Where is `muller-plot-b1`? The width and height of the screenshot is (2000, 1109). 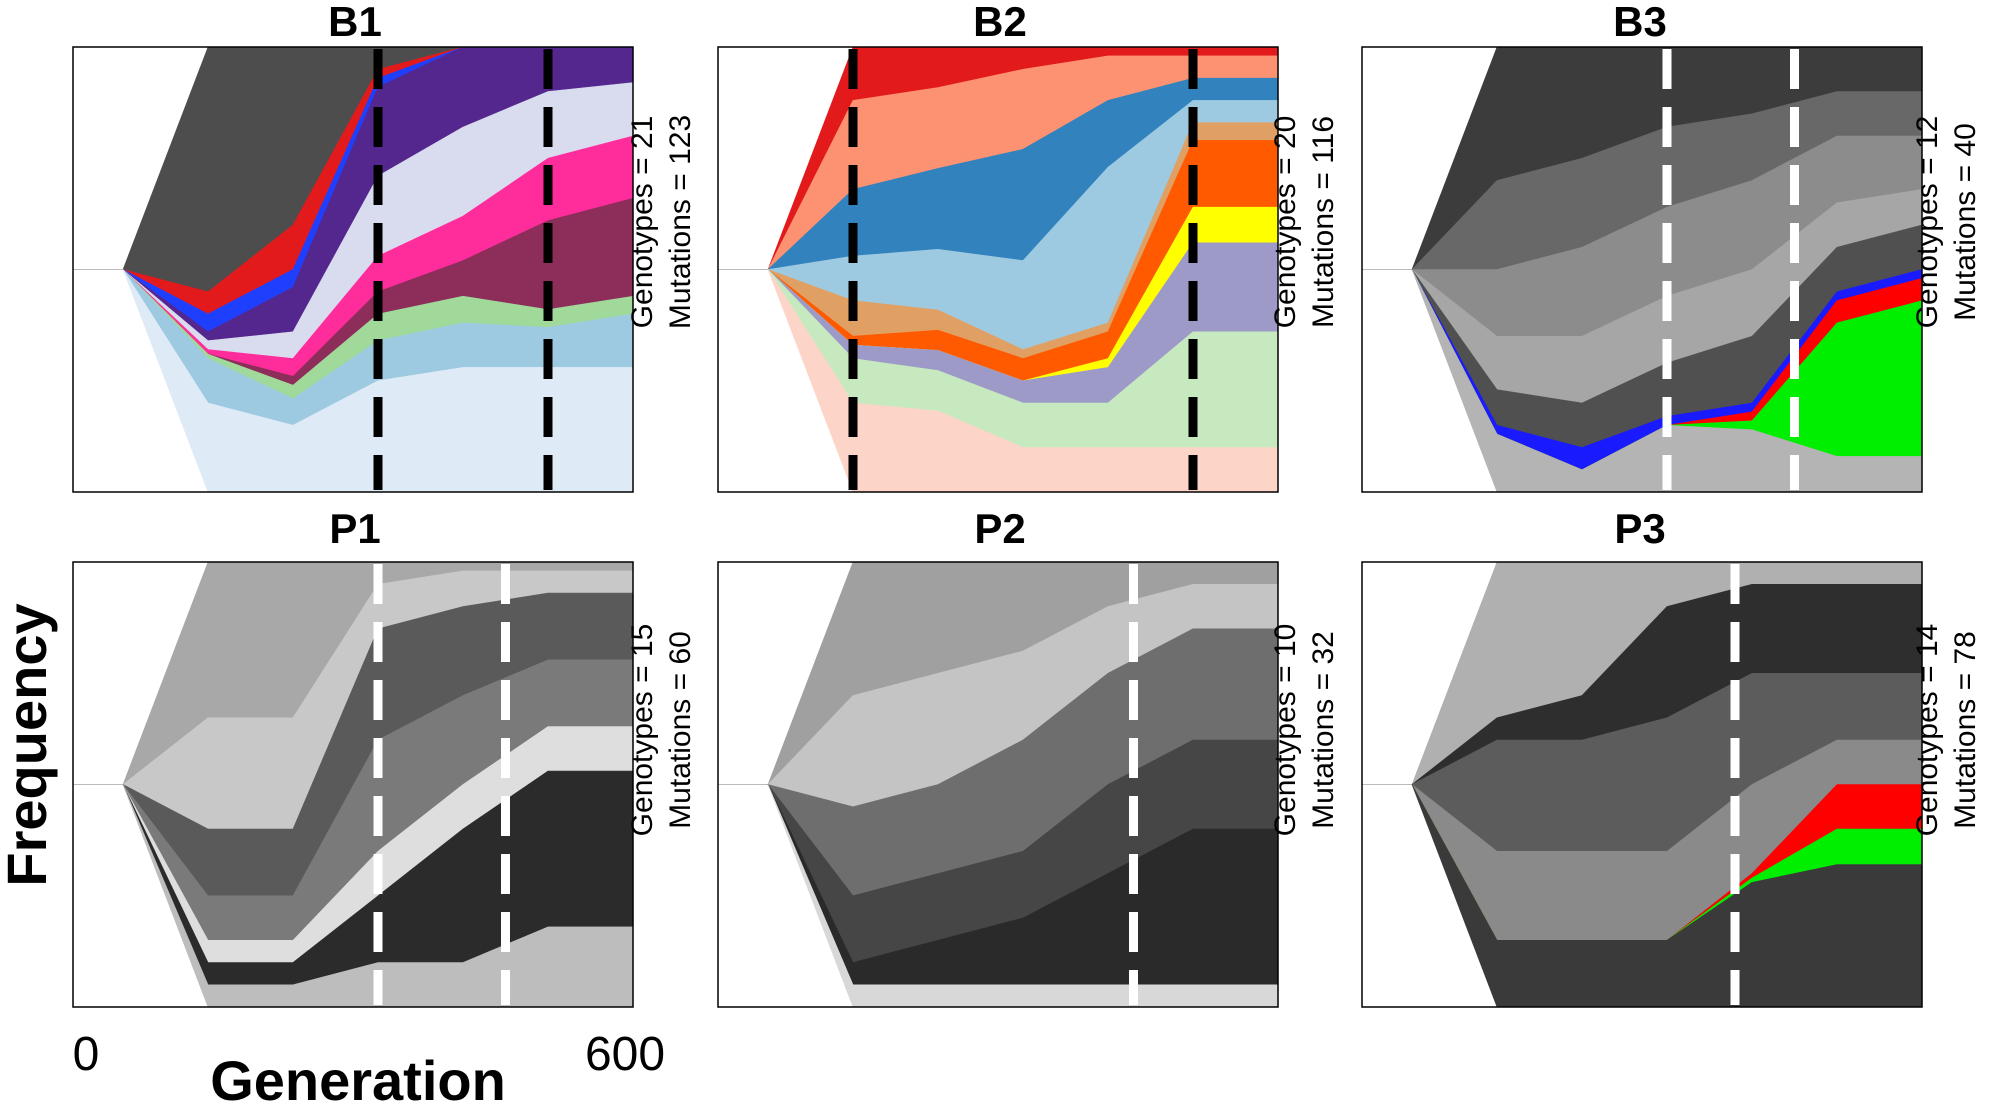 muller-plot-b1 is located at coordinates (353, 269).